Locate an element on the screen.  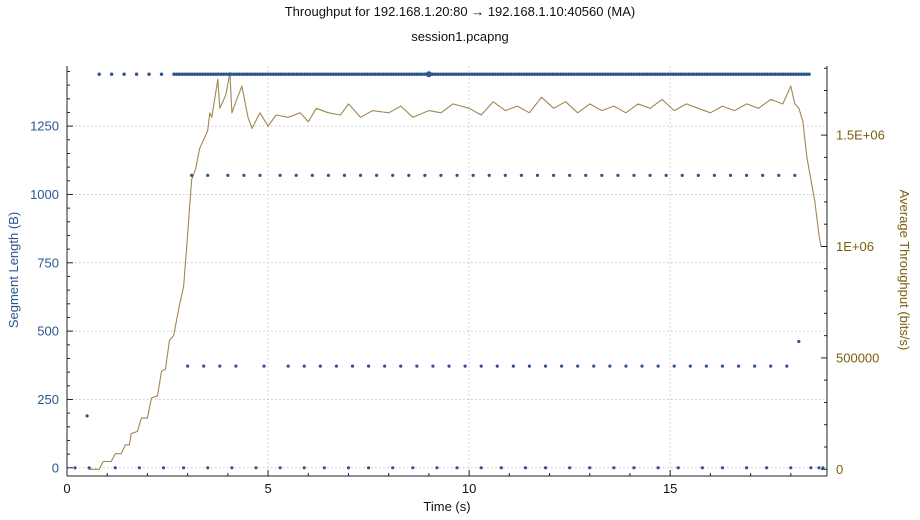
y-right-tick-label: 0 is located at coordinates (839, 469).